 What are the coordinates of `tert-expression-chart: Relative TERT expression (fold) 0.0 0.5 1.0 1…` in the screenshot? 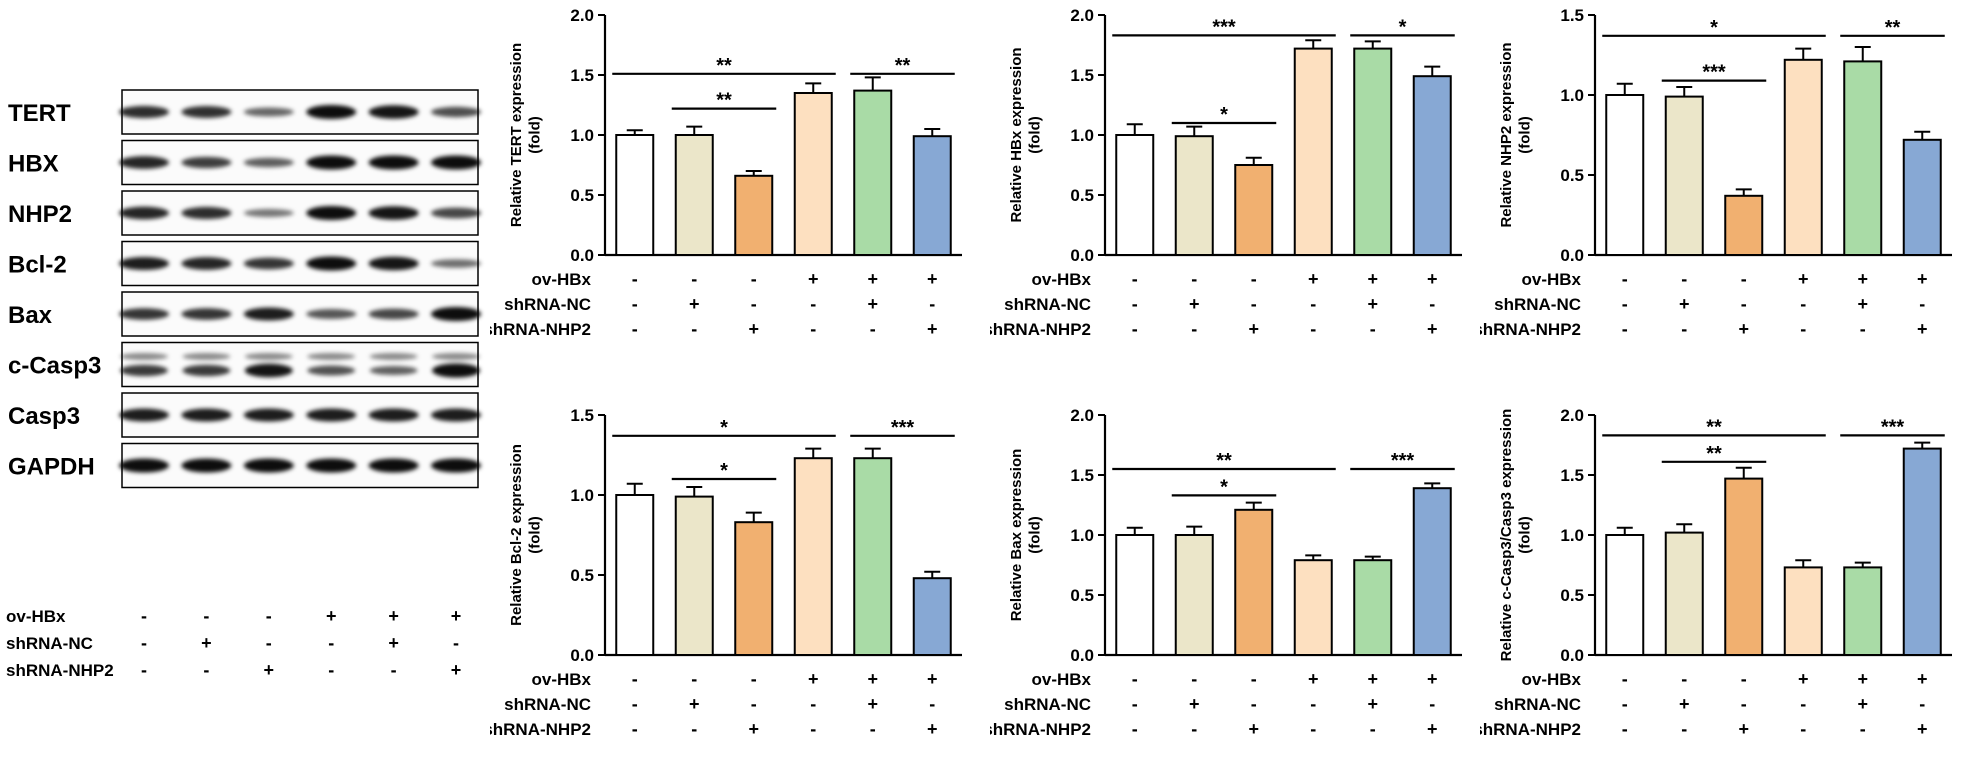 It's located at (726, 172).